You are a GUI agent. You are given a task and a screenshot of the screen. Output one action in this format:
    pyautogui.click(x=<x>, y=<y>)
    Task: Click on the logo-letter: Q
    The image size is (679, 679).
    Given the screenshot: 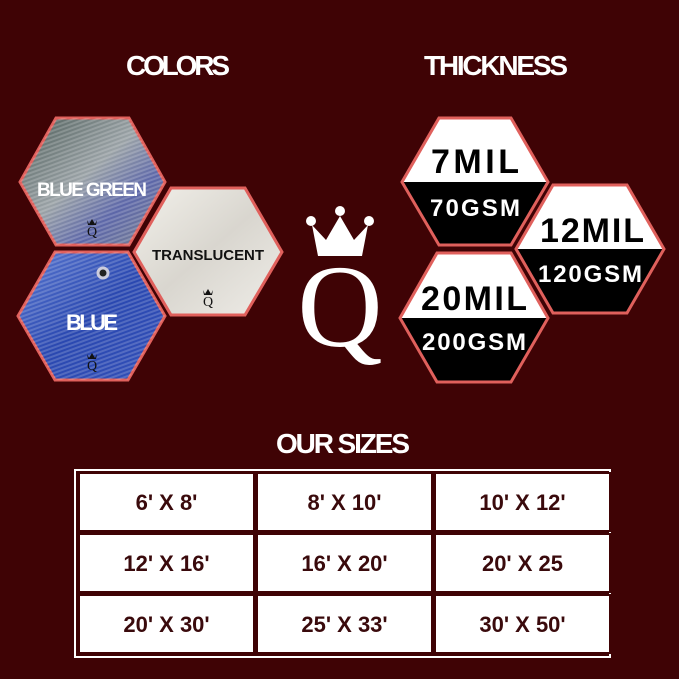 What is the action you would take?
    pyautogui.click(x=339, y=306)
    